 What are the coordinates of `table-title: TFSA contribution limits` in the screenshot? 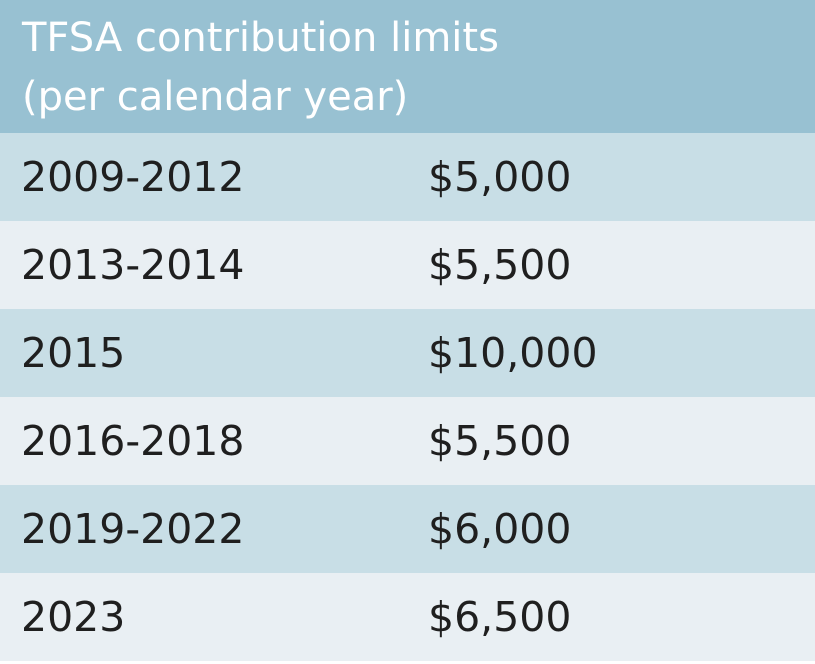 It's located at (260, 38).